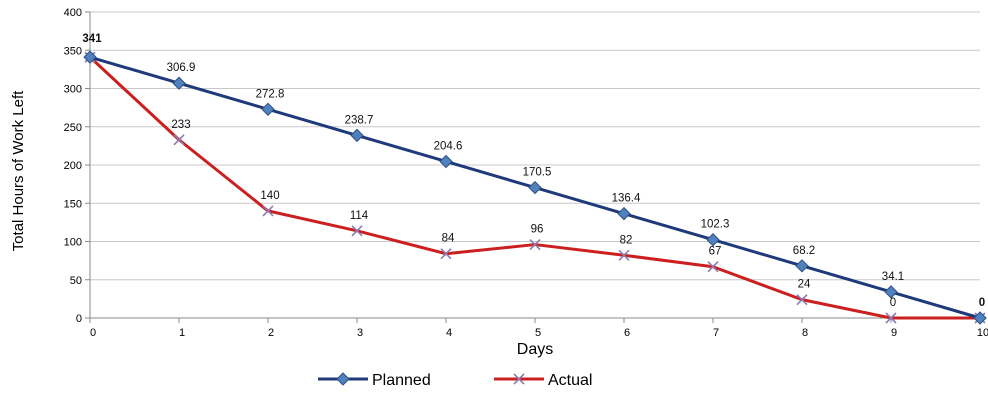 The width and height of the screenshot is (988, 396). What do you see at coordinates (535, 349) in the screenshot?
I see `x-axis-title: Days` at bounding box center [535, 349].